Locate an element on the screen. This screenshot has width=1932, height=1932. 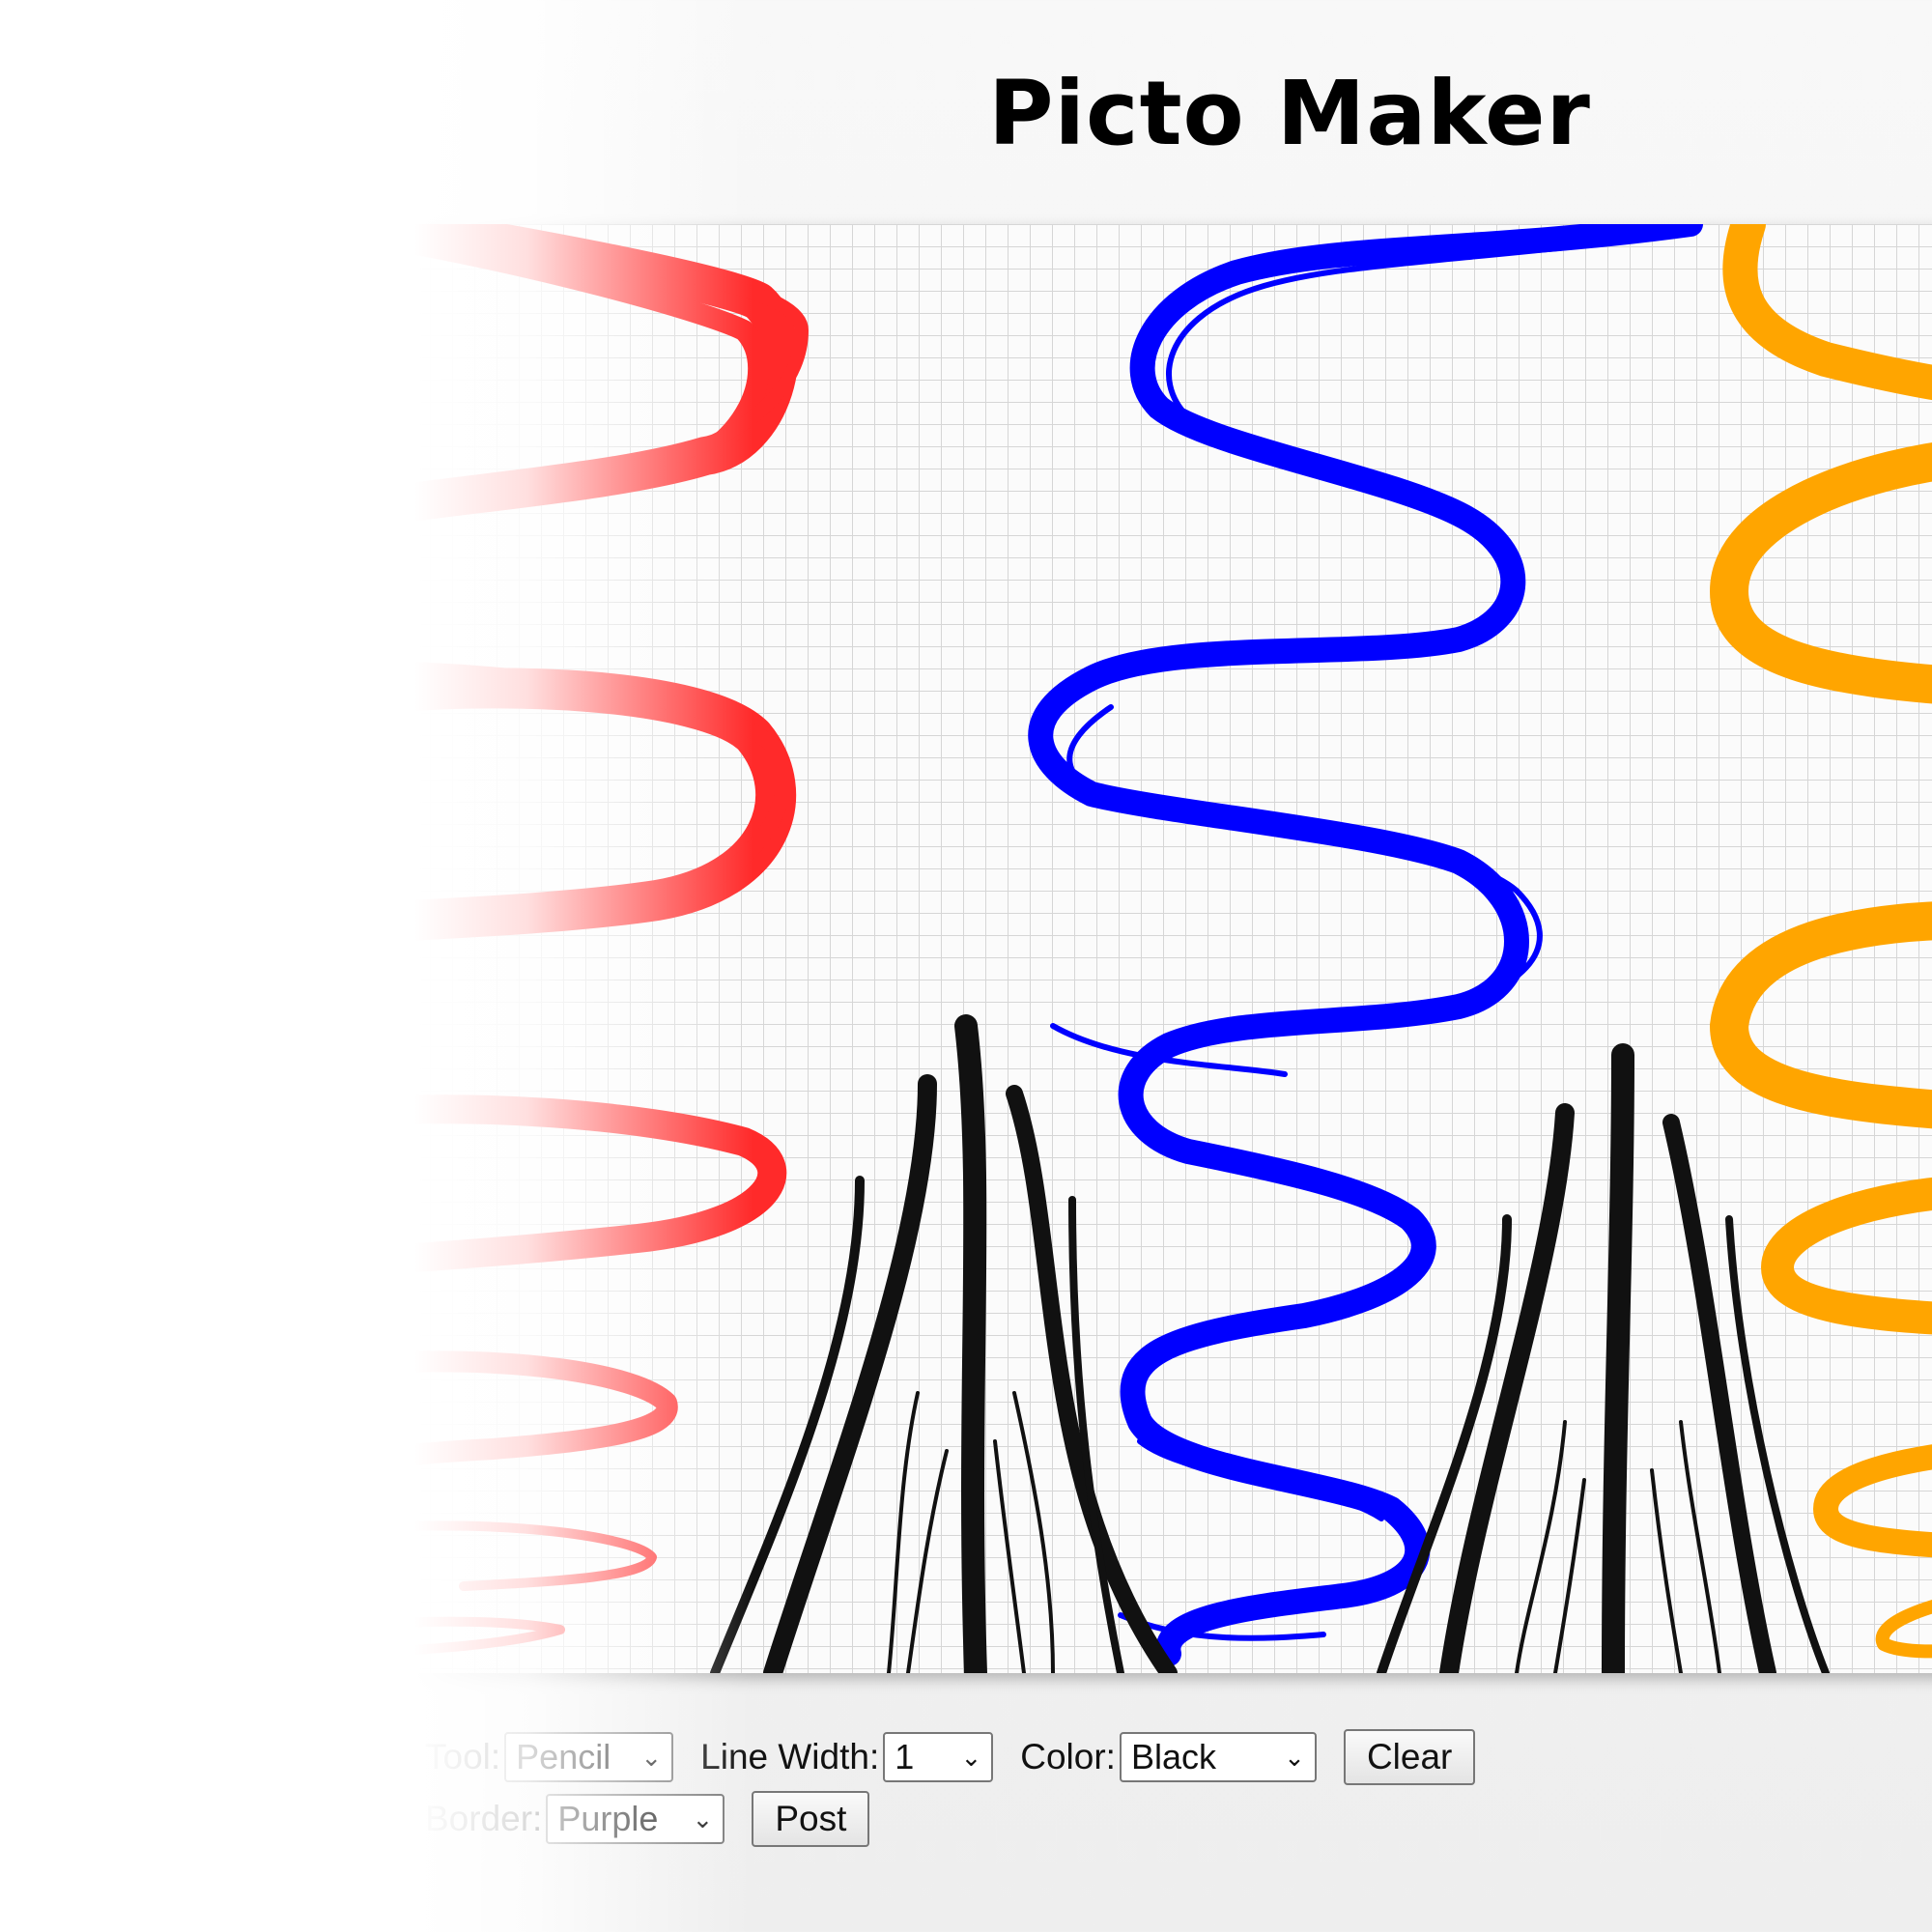
line-width-label: Line Width: is located at coordinates (790, 1756).